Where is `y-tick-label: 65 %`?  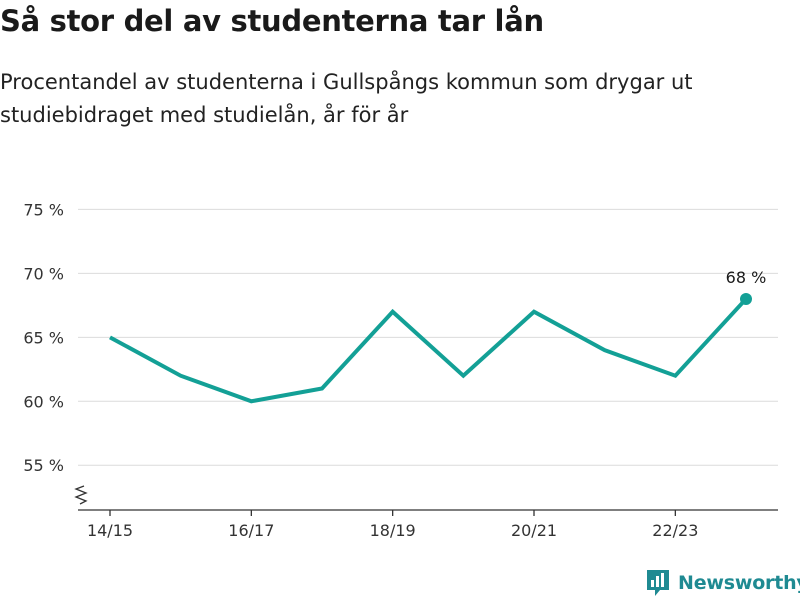 y-tick-label: 65 % is located at coordinates (43, 337).